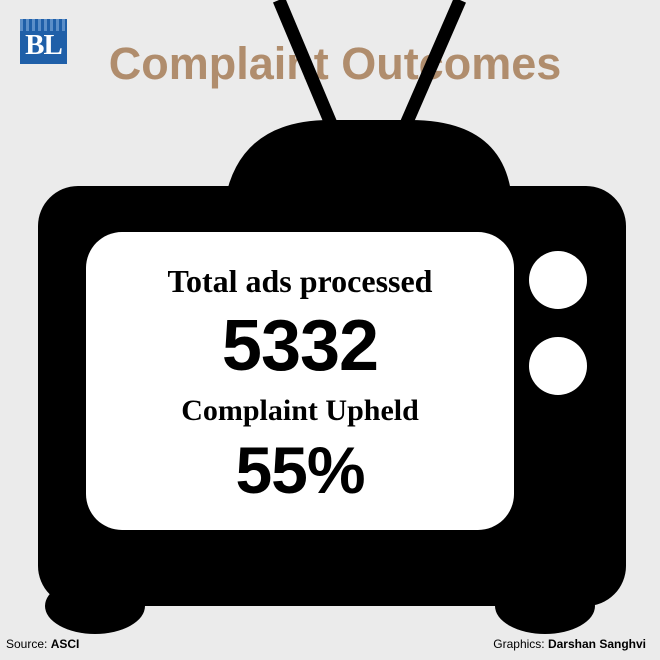 This screenshot has width=660, height=660. I want to click on tv-dome, so click(368, 160).